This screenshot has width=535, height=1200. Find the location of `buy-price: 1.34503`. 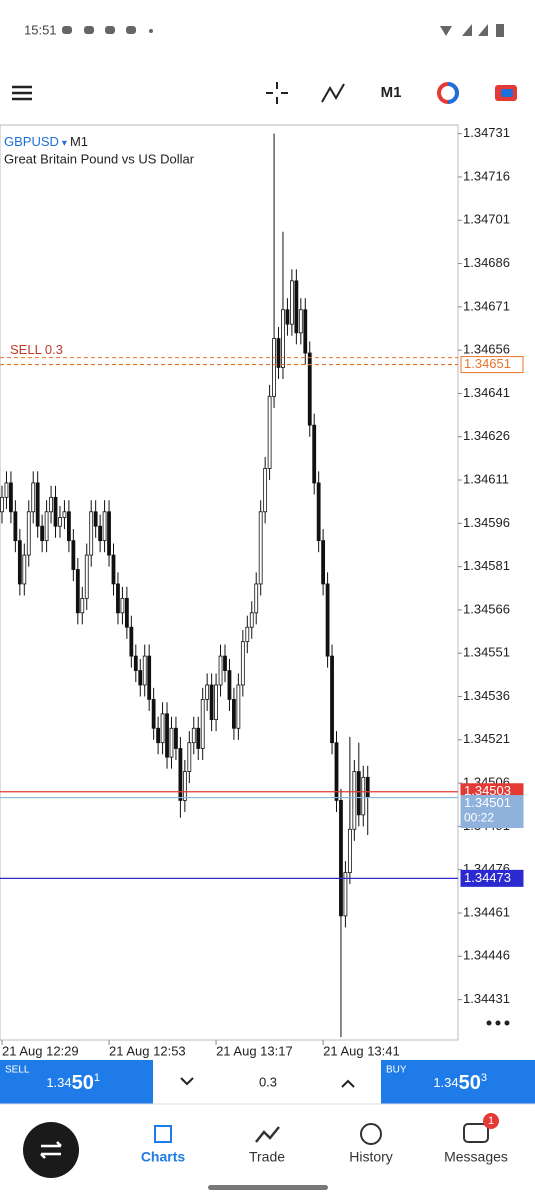

buy-price: 1.34503 is located at coordinates (460, 1083).